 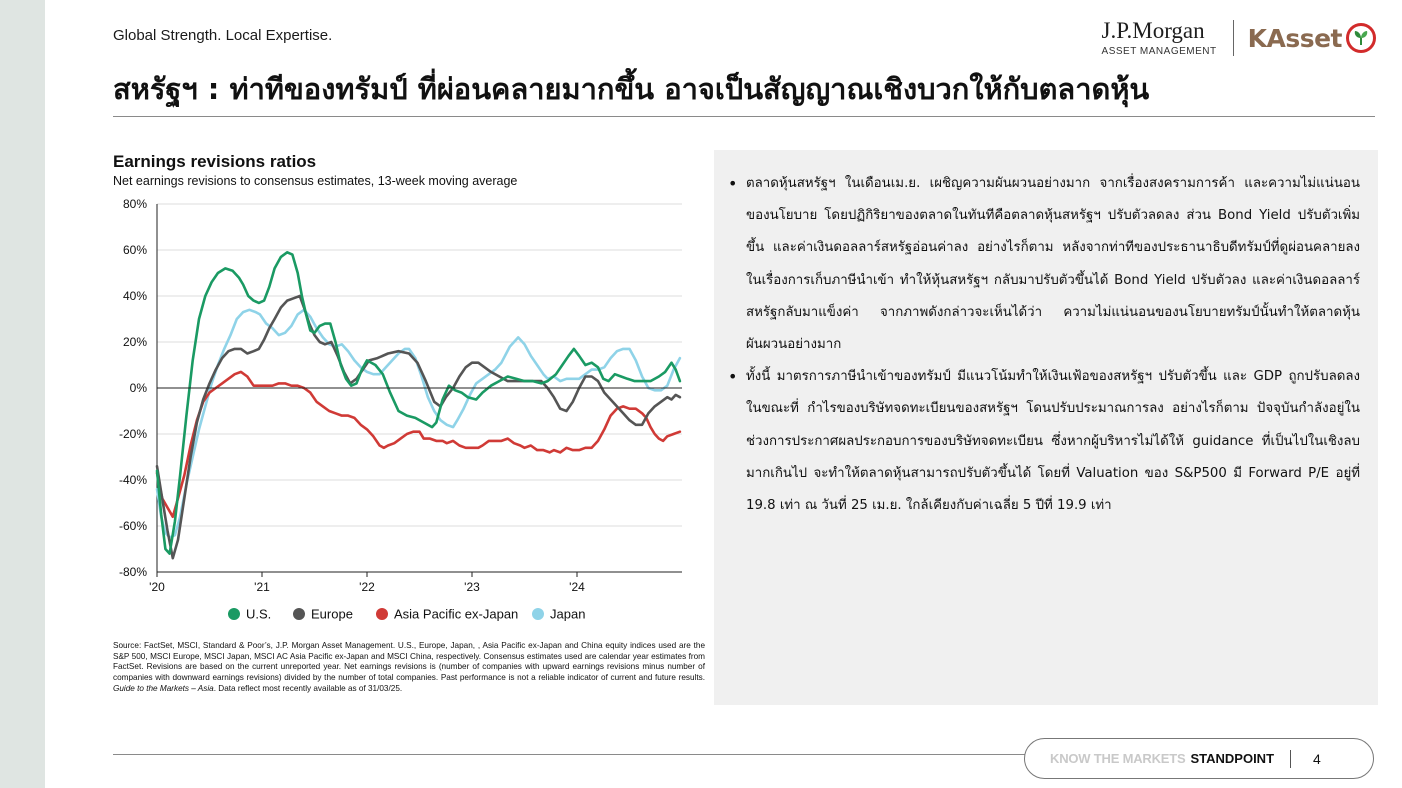 I want to click on logo-area: J.P.Morgan ASSET MANAGEMENT KAsset, so click(x=1239, y=38).